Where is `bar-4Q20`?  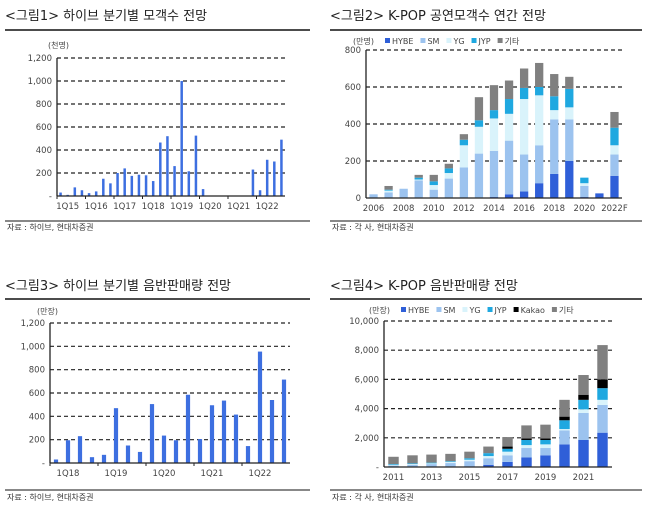 bar-4Q20 is located at coordinates (188, 428).